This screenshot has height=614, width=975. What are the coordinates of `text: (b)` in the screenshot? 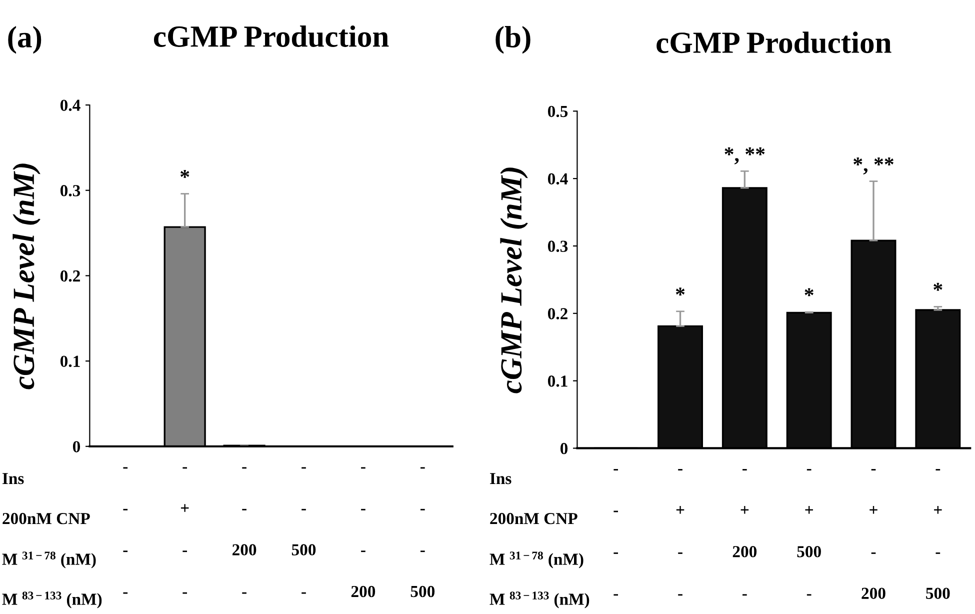 It's located at (513, 40).